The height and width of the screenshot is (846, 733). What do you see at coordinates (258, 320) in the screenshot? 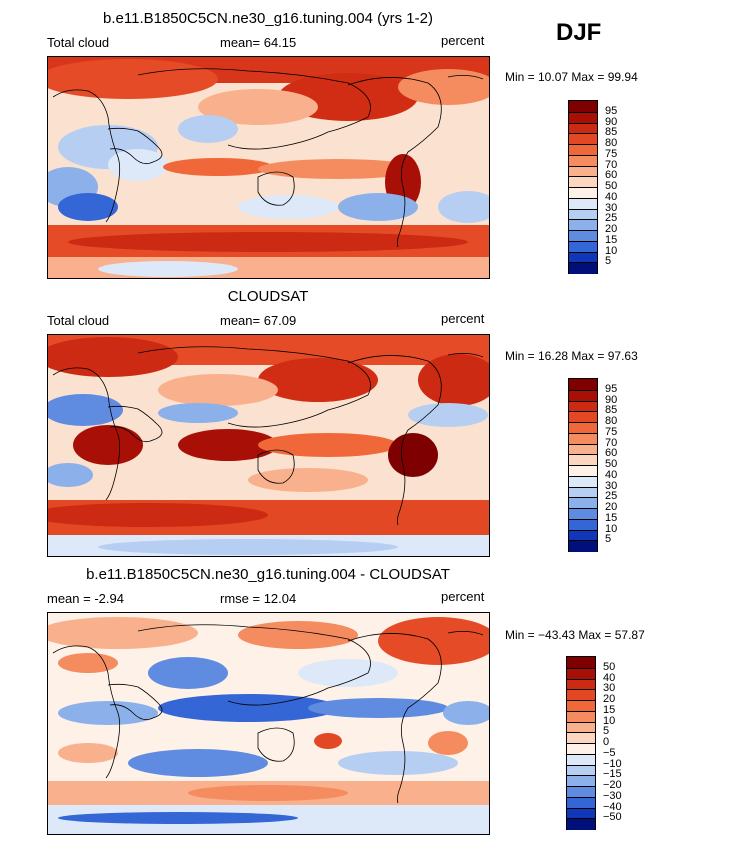
I see `panel-2-mean: mean= 67.09` at bounding box center [258, 320].